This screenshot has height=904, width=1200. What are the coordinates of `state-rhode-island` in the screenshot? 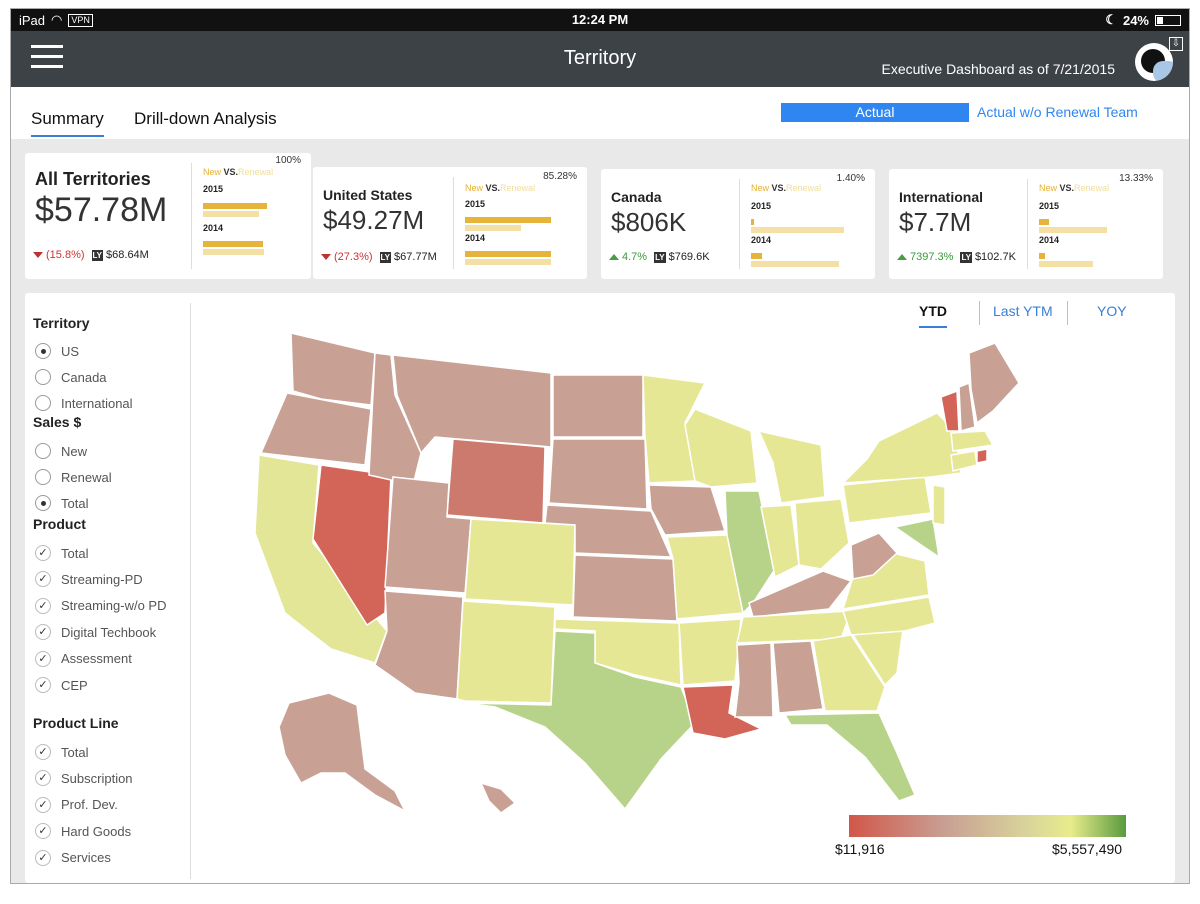 It's located at (982, 456).